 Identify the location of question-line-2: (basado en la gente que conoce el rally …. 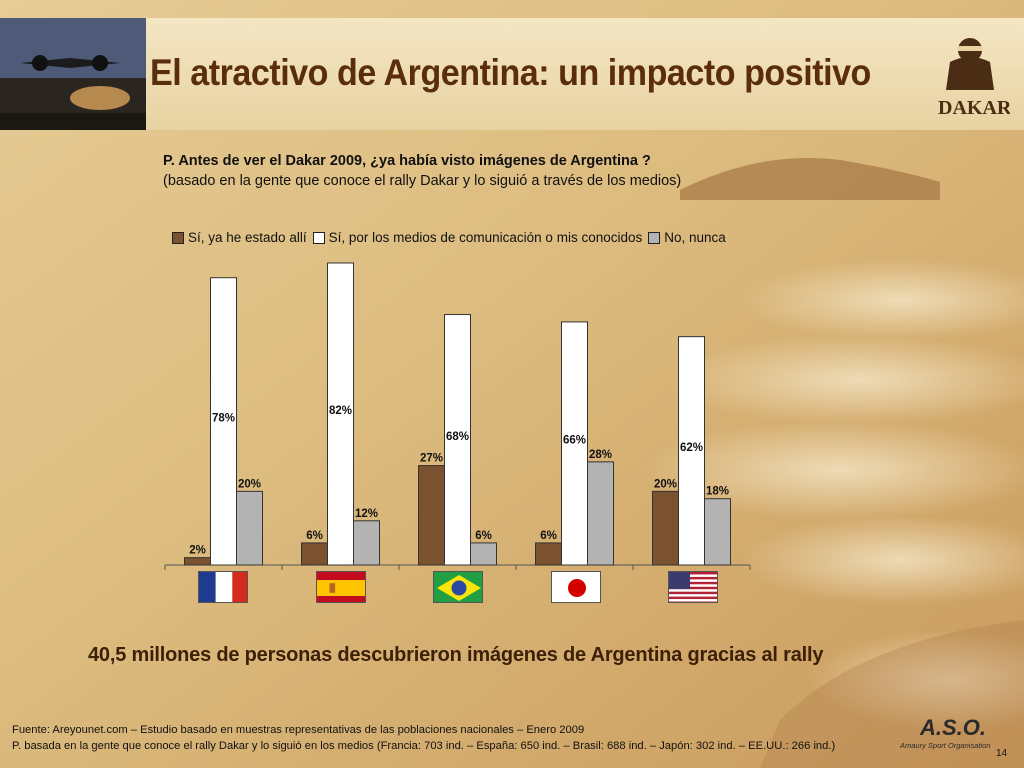
(422, 181).